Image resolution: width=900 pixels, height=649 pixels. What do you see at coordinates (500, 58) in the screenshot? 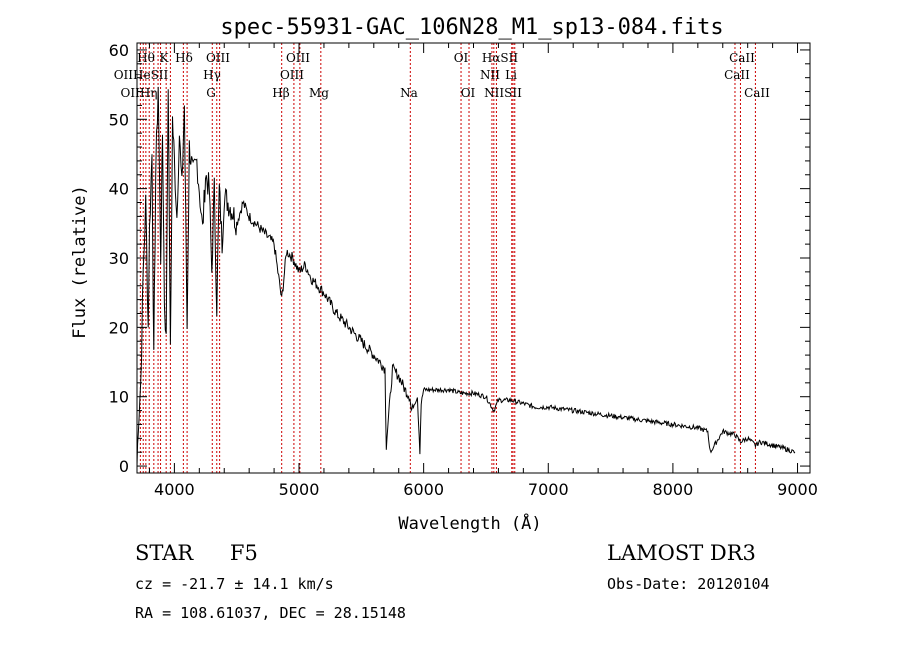
I see `spectral-line-label: HαSII` at bounding box center [500, 58].